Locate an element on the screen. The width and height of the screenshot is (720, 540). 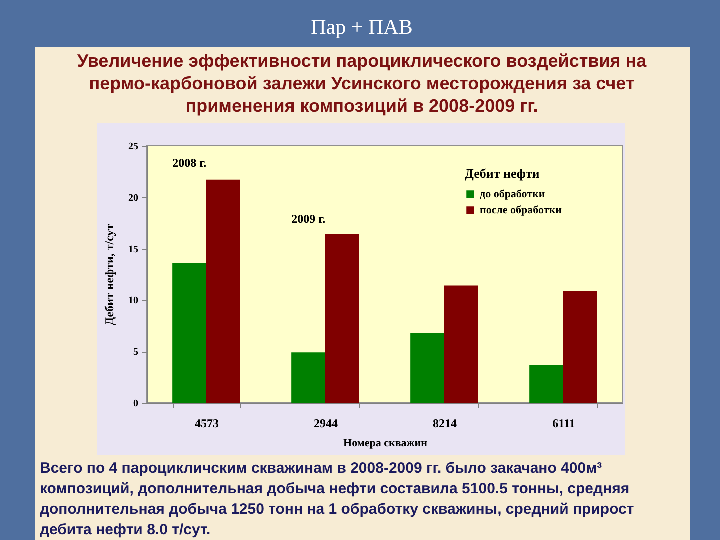
text: Всего по 4 пароцикличским скважинам в 2008-2009 гг. было закачано 400м³ композиций, дополнительная добыча нефти составила 5100.5 тонны, средняя дополнительная добыча 1250 тонн на 1 обработку скважины, средний прирост дебита нефти 8.0 т/сут. is located at coordinates (337, 499).